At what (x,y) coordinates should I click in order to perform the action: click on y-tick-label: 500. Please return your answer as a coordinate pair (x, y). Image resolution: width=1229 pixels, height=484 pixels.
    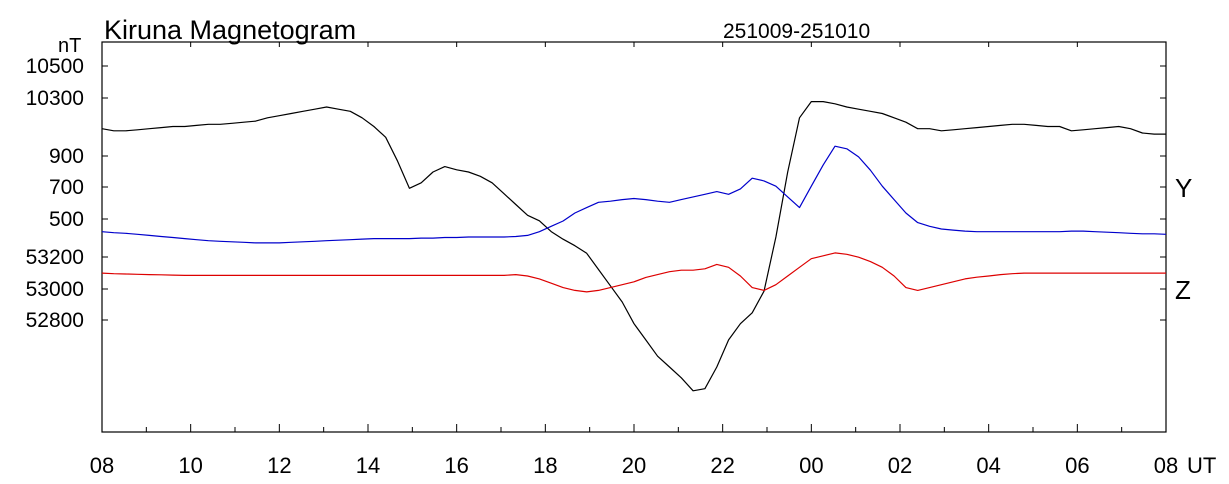
    Looking at the image, I should click on (66, 219).